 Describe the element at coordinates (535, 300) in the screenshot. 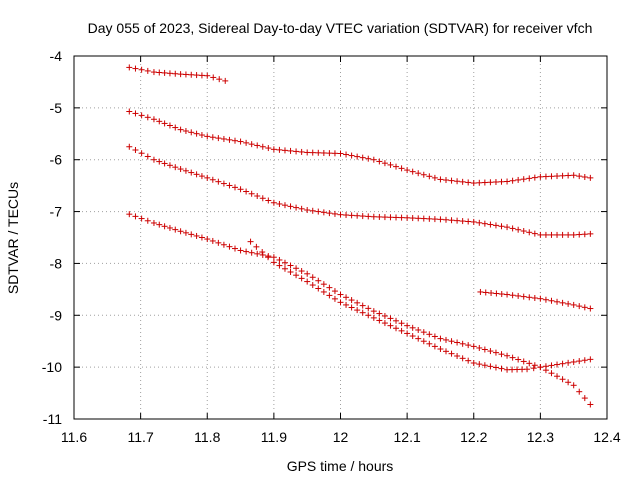

I see `series-s6` at that location.